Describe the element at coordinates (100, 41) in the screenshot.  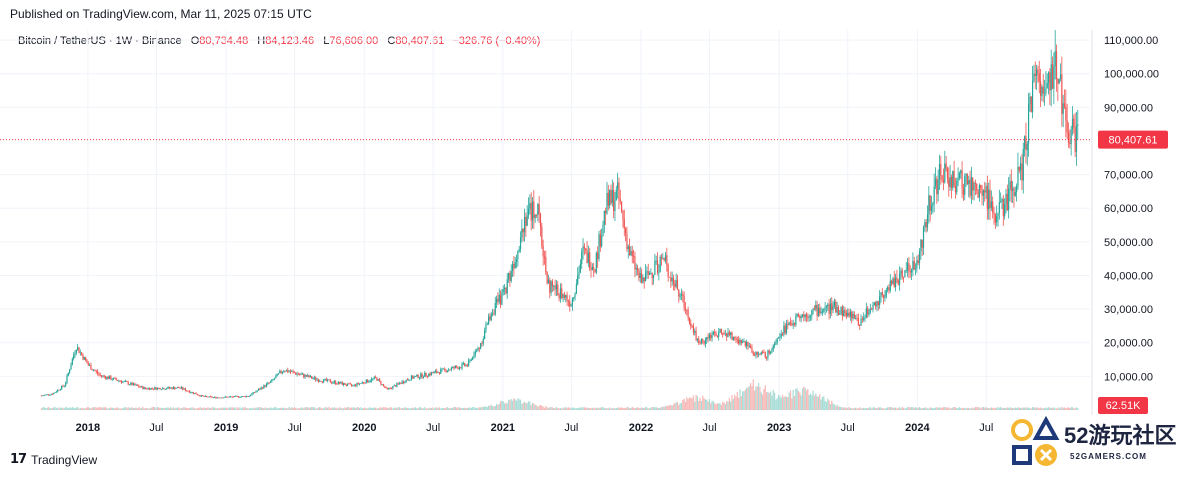
I see `symbol-label: Bitcoin / TetherUS · 1W · Binance` at that location.